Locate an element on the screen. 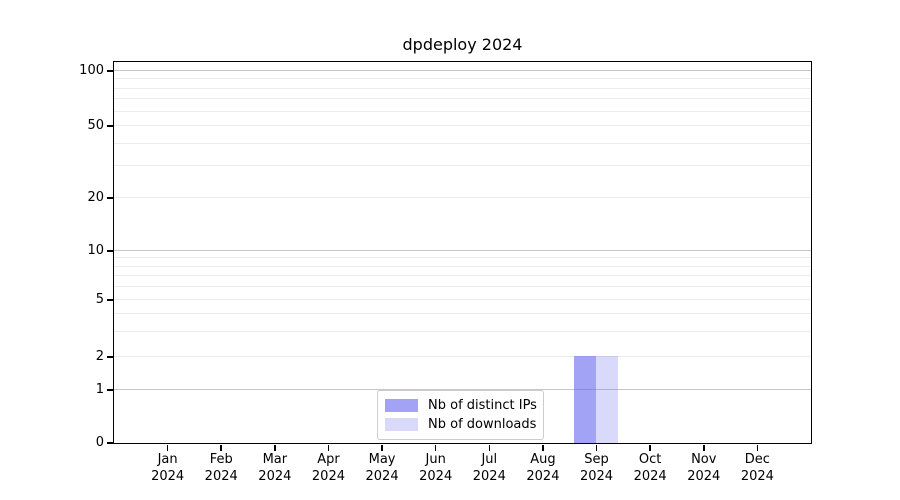 The image size is (900, 500). y-tick-label: 100 is located at coordinates (91, 71).